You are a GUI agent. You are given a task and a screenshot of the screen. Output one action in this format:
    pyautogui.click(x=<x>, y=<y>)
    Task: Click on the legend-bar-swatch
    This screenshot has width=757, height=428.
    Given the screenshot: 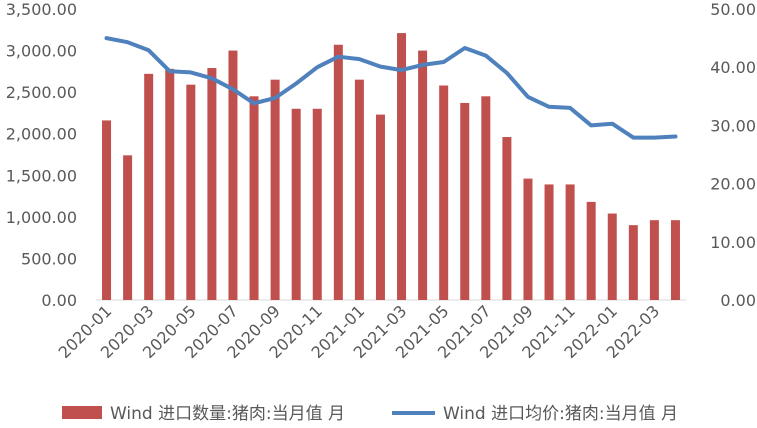 What is the action you would take?
    pyautogui.click(x=82, y=412)
    